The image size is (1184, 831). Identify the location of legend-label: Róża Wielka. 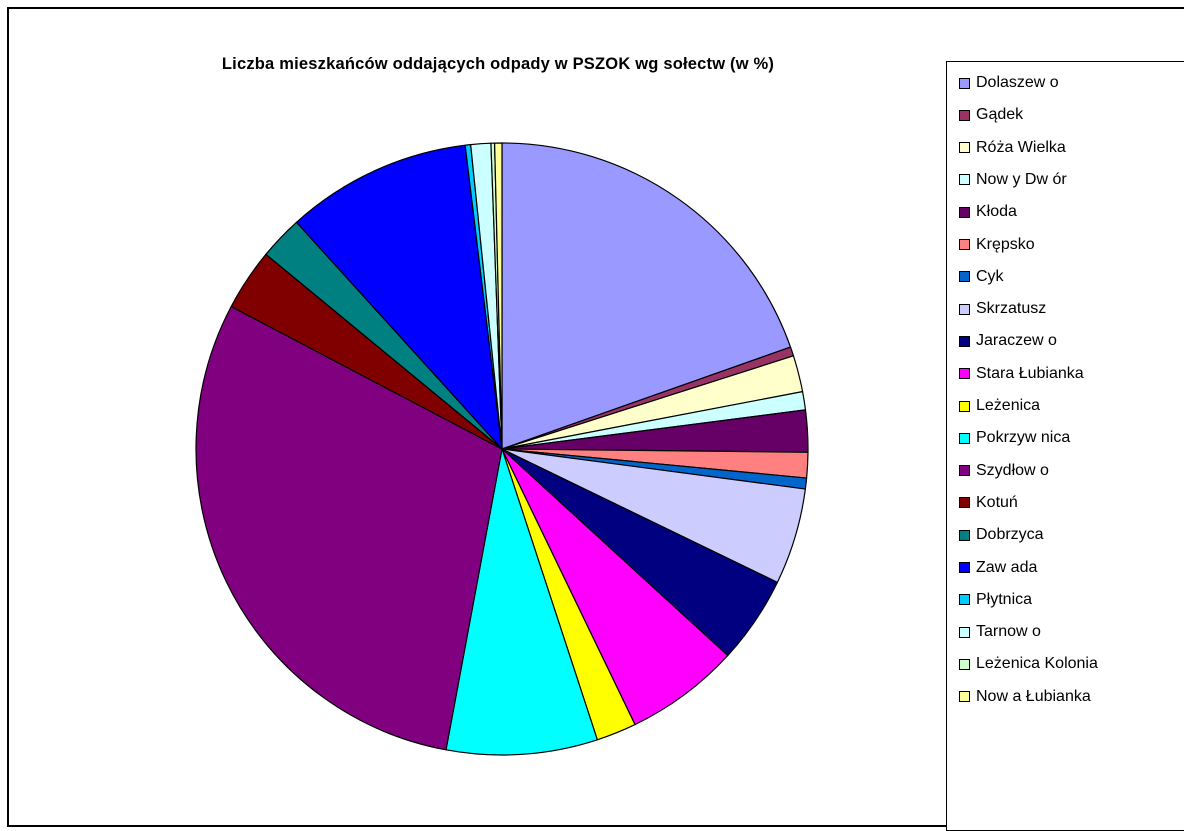
(1021, 147).